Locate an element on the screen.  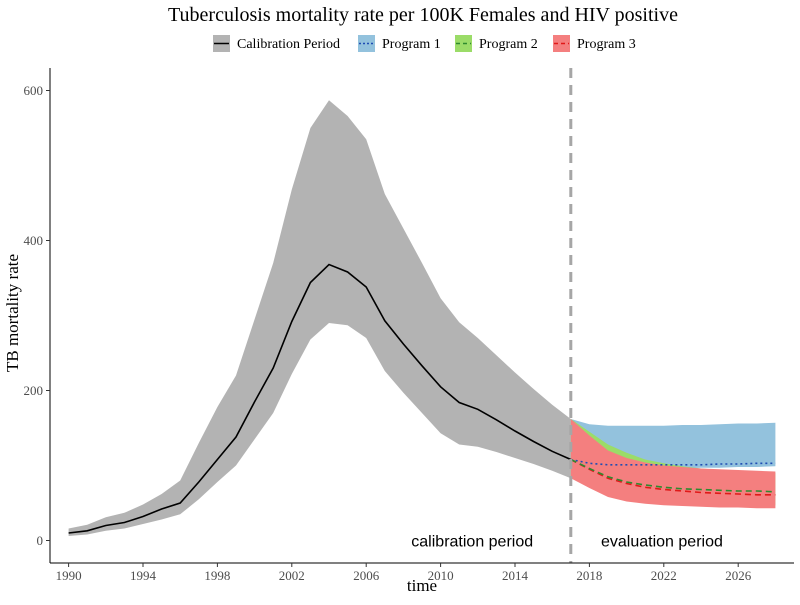
y-axis-title: TB mortality rate is located at coordinates (12, 313).